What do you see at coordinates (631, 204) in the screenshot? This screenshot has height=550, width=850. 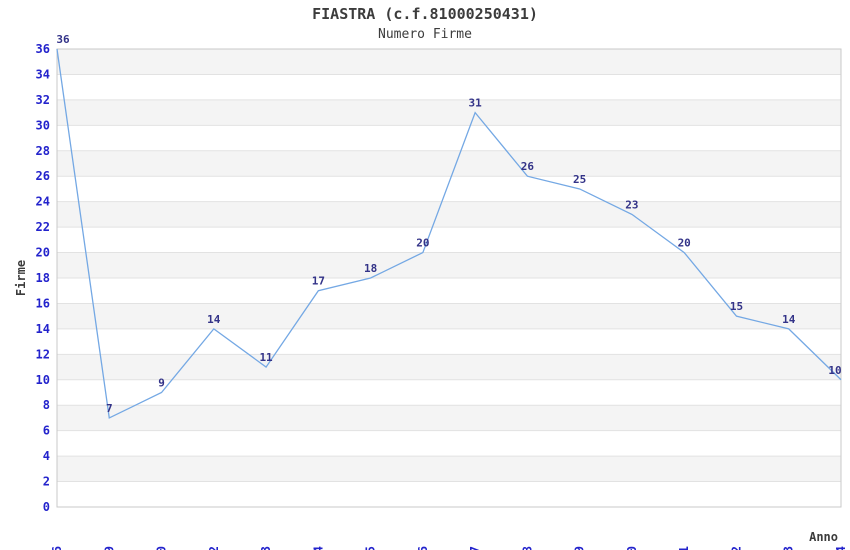 I see `data-point-label: 23` at bounding box center [631, 204].